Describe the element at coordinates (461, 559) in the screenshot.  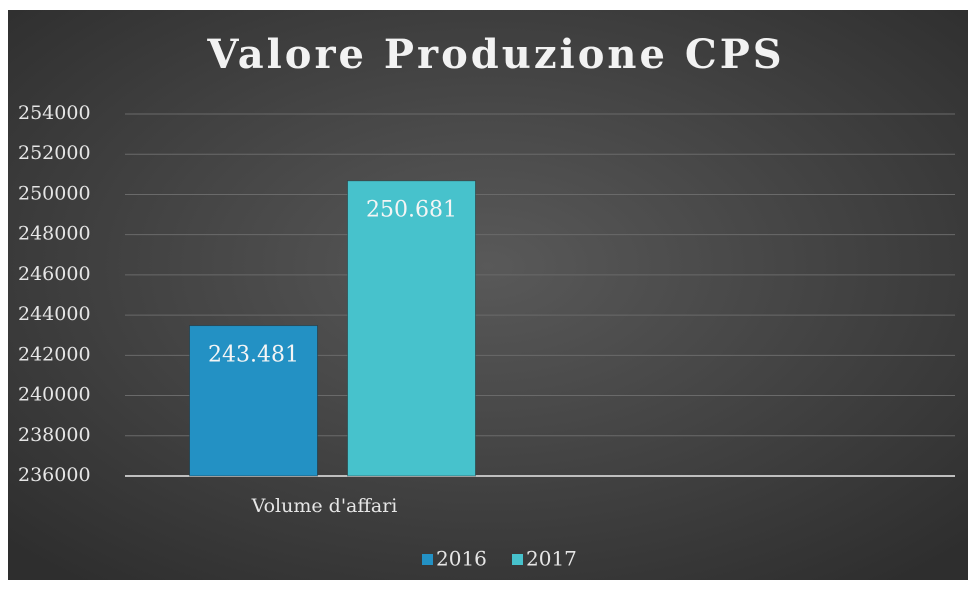
I see `legend-label: 2016` at that location.